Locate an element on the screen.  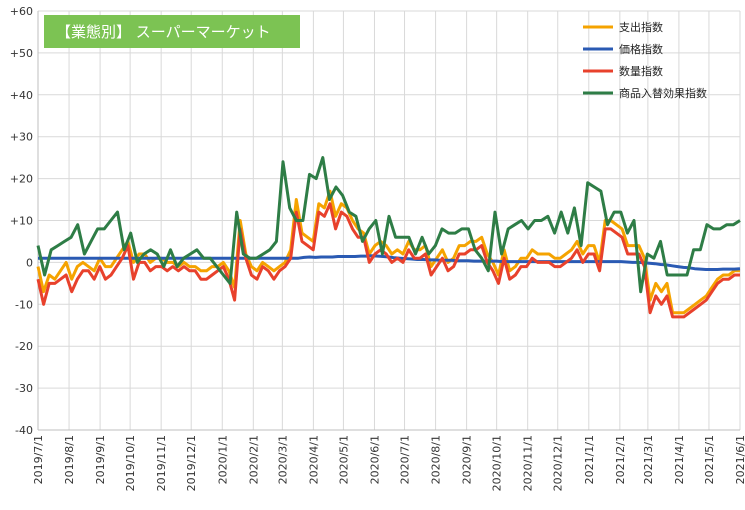
chart-title: 【業態別】 スーパーマーケット is located at coordinates (163, 32).